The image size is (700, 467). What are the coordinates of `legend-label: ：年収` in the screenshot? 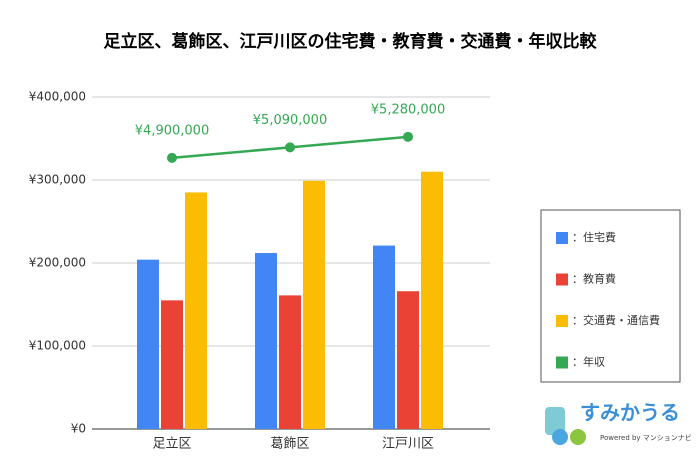 It's located at (588, 362).